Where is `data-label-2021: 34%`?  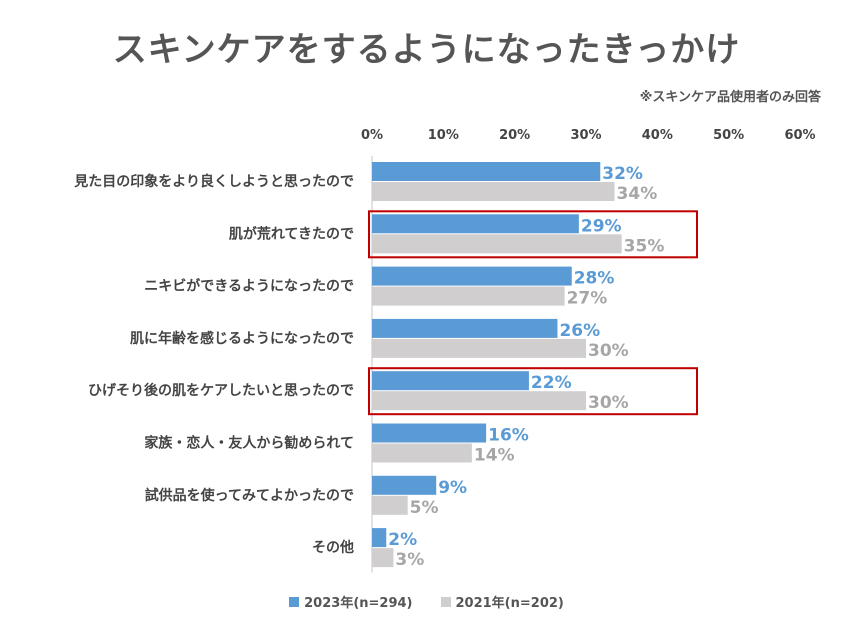 data-label-2021: 34% is located at coordinates (637, 194).